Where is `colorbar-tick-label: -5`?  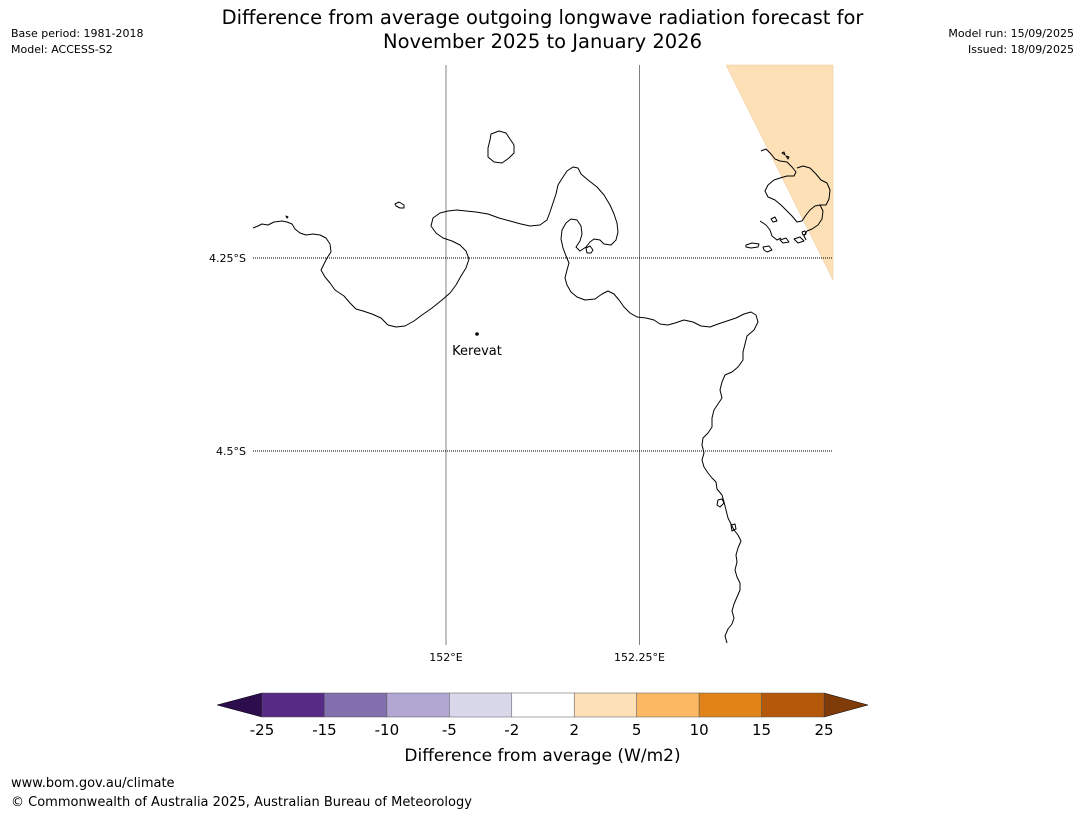 colorbar-tick-label: -5 is located at coordinates (449, 730).